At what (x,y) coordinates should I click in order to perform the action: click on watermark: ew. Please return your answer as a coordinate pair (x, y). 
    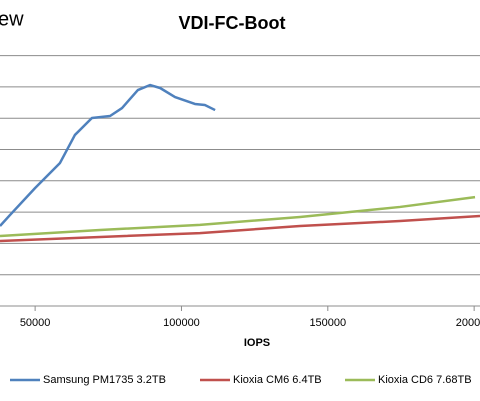
    Looking at the image, I should click on (12, 19).